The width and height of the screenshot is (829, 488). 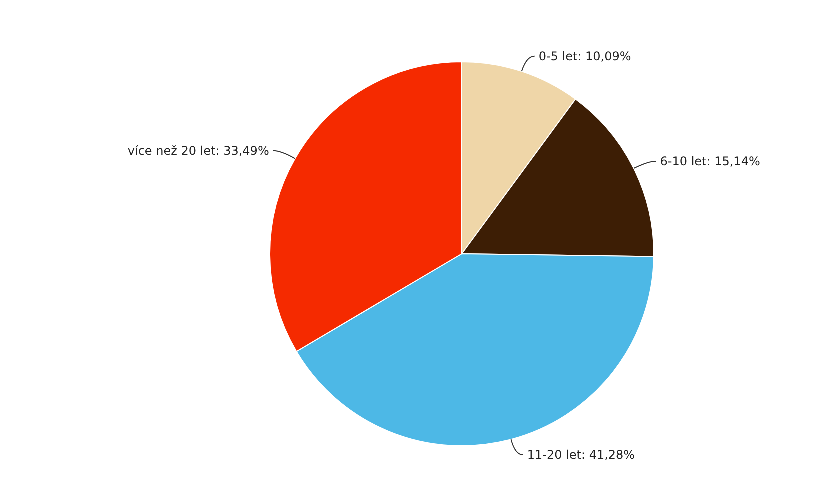 I want to click on slice-label: 11-20 let: 41,28%, so click(x=581, y=455).